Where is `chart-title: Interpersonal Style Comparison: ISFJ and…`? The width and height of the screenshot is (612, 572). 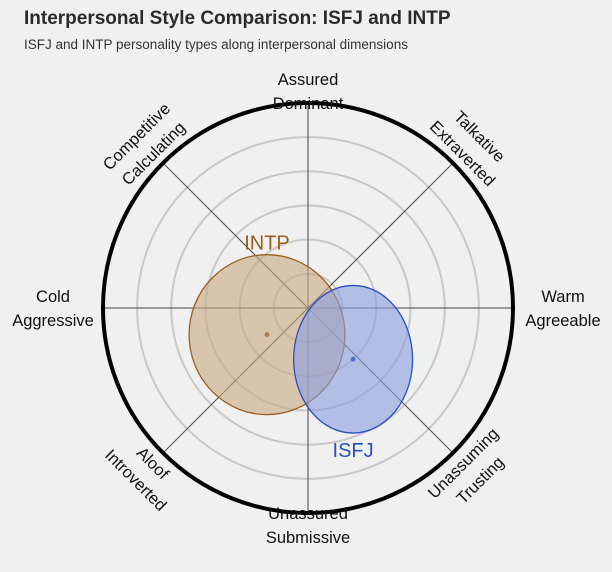 chart-title: Interpersonal Style Comparison: ISFJ and… is located at coordinates (237, 18).